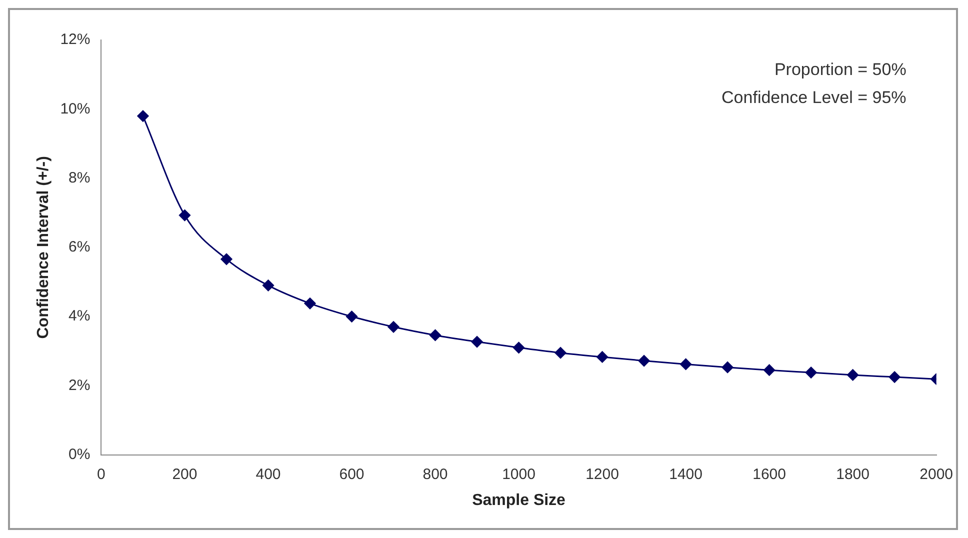 The width and height of the screenshot is (968, 538). Describe the element at coordinates (351, 474) in the screenshot. I see `x-tick-label: 600` at that location.